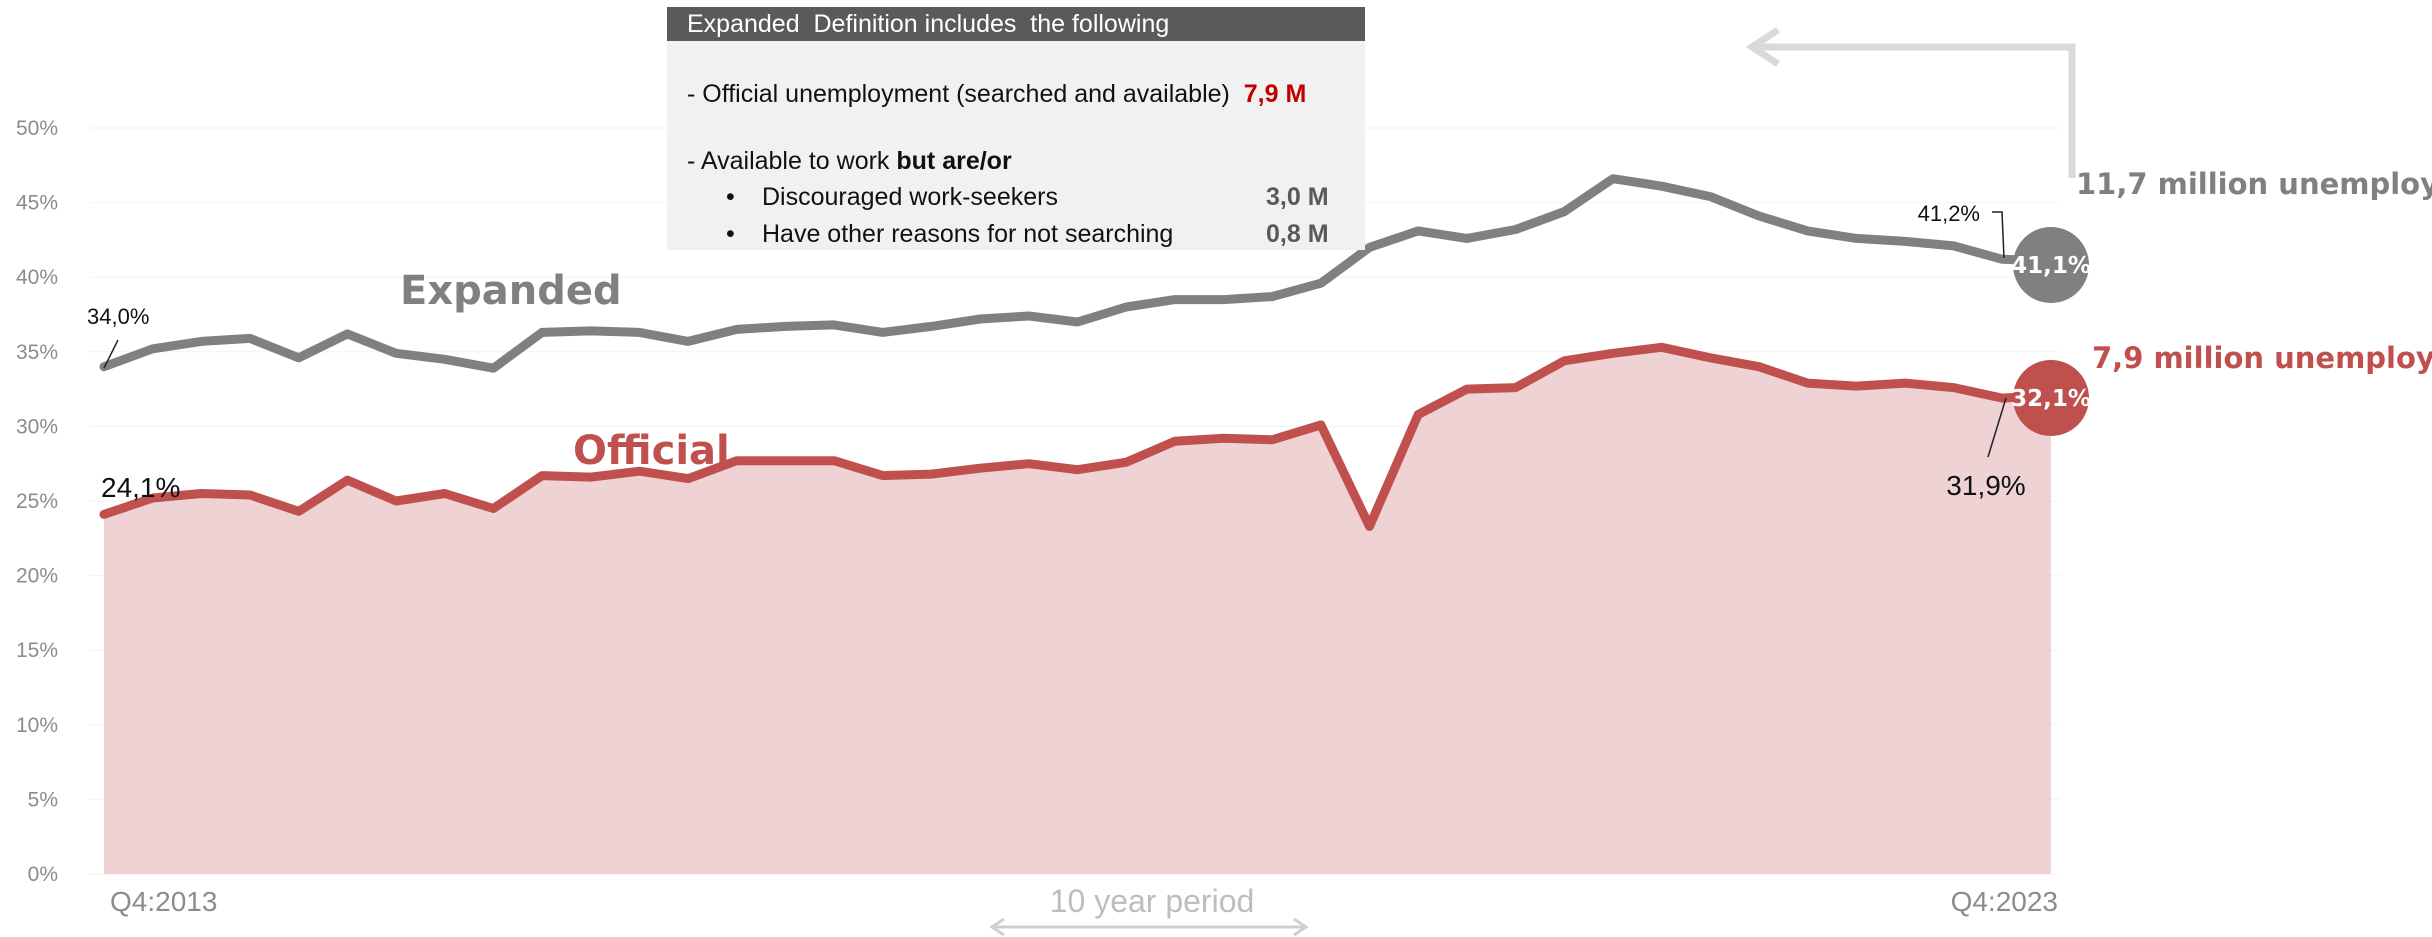 Image resolution: width=2432 pixels, height=937 pixels. I want to click on y-tick-label: 0%, so click(43, 874).